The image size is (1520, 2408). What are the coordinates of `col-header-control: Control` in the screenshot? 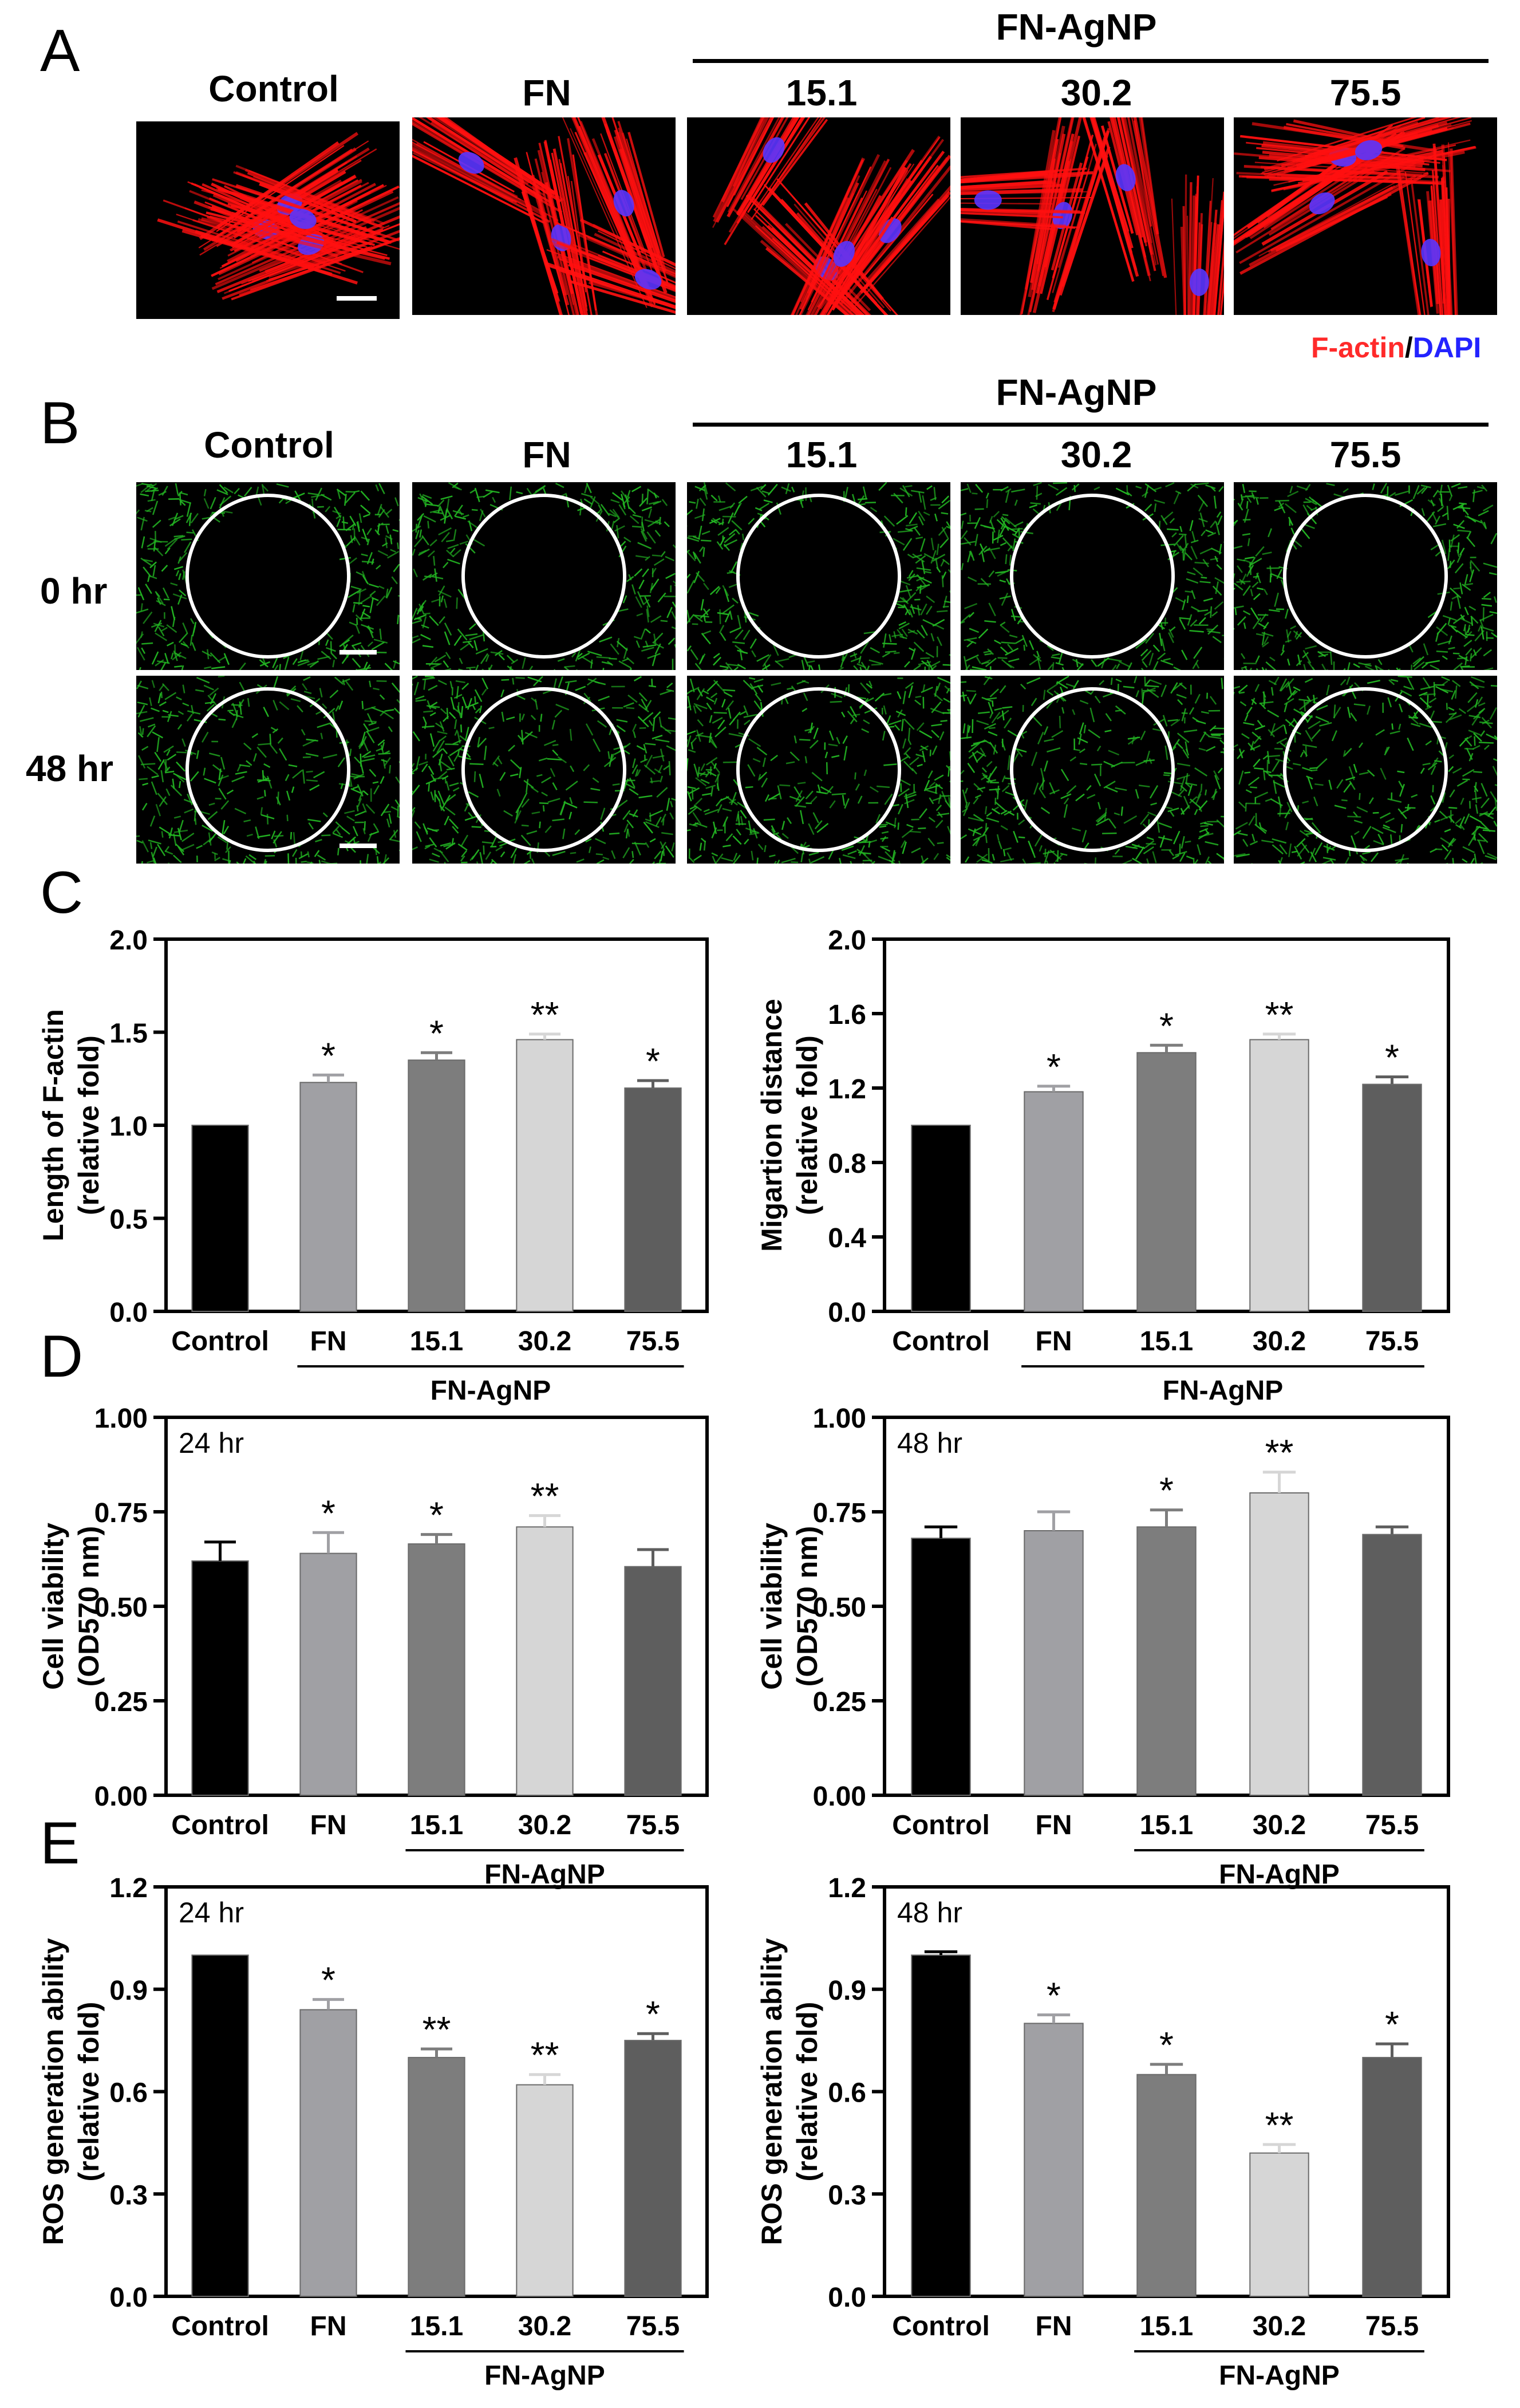 It's located at (273, 89).